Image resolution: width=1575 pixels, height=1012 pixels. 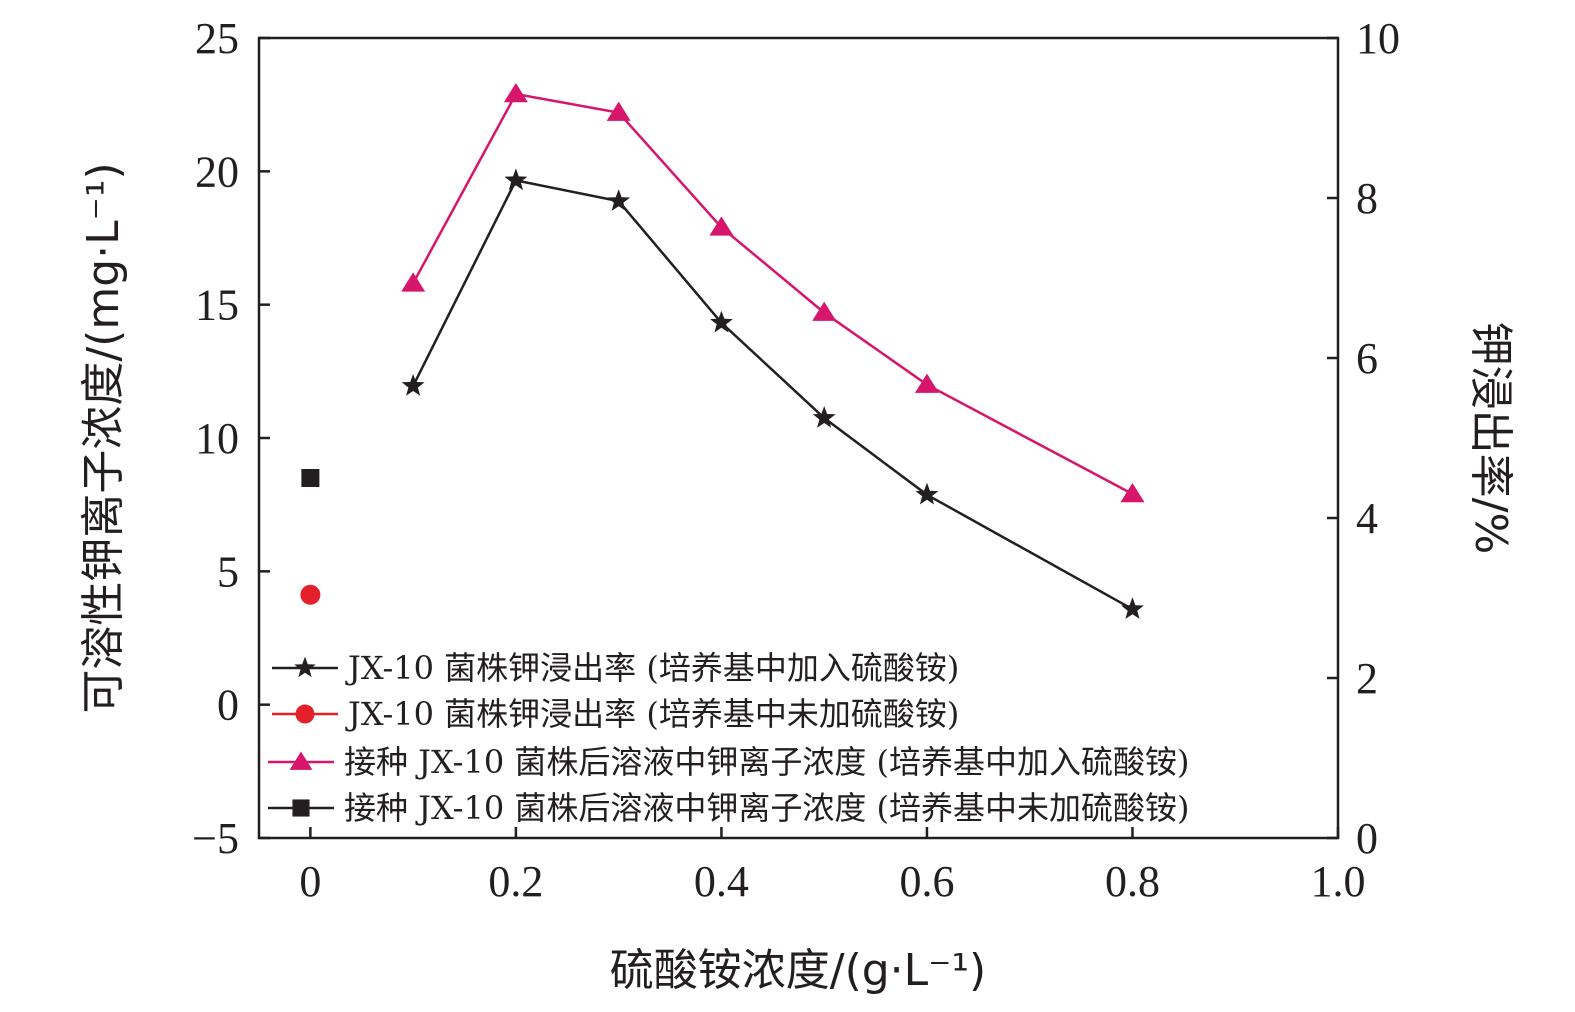 I want to click on y-left-tick-label: 5, so click(x=228, y=571).